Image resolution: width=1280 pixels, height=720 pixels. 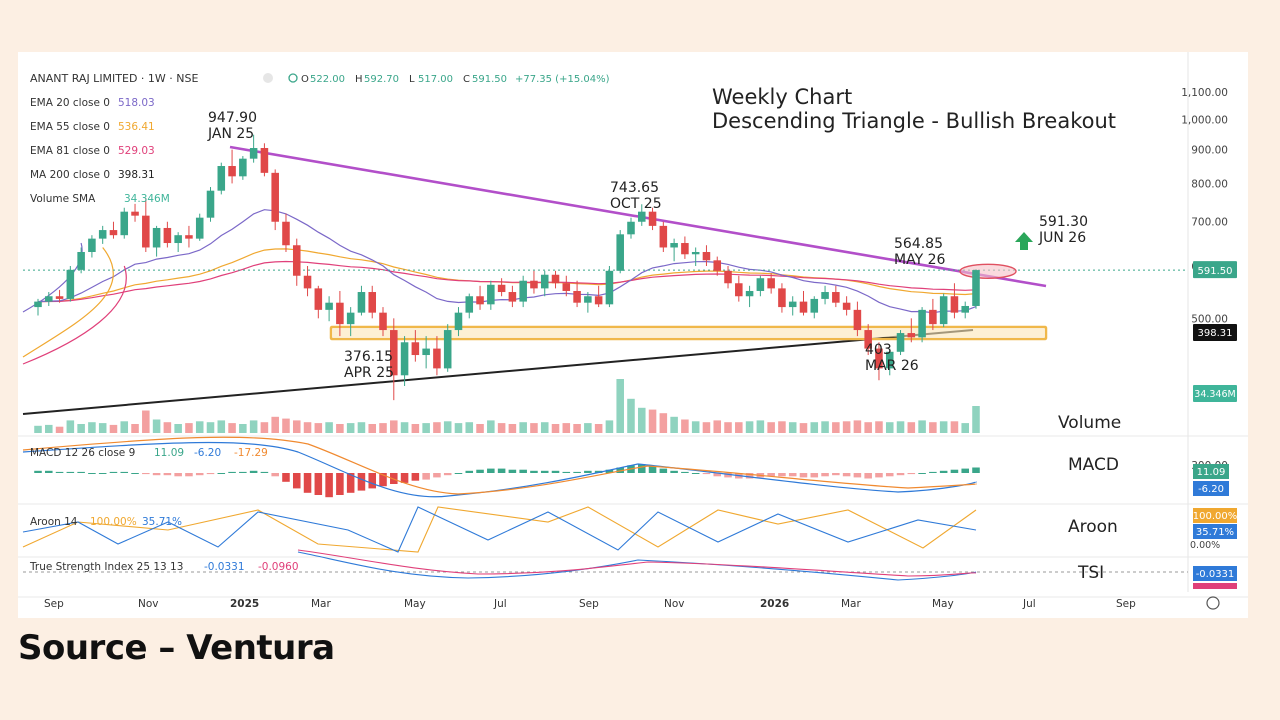 What do you see at coordinates (224, 567) in the screenshot?
I see `tsi-legend-value: -0.0331` at bounding box center [224, 567].